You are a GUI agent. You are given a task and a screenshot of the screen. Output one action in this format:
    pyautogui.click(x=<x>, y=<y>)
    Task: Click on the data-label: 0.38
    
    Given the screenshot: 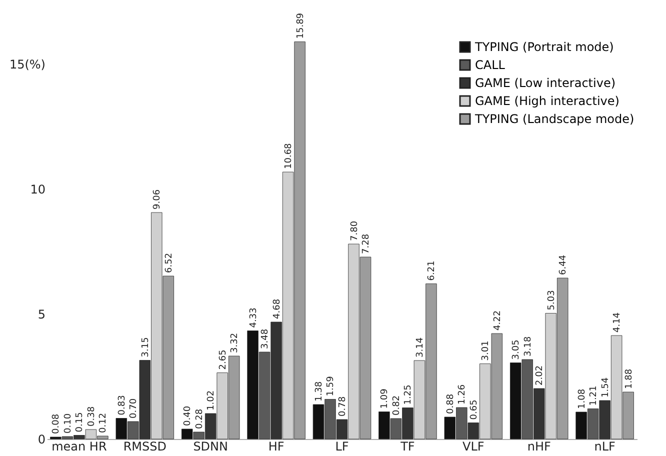 What is the action you would take?
    pyautogui.click(x=91, y=416)
    